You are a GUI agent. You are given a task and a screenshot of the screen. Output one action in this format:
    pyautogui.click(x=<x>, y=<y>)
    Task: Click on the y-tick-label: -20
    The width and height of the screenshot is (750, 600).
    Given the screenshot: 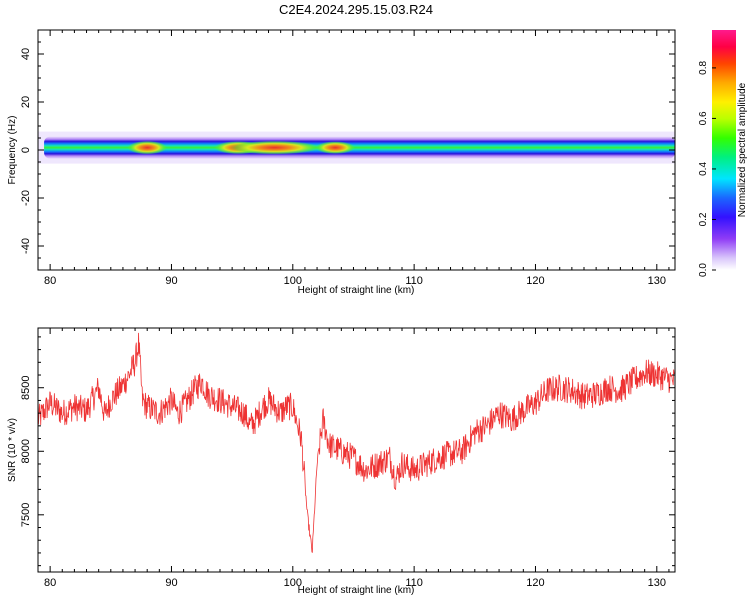 What is the action you would take?
    pyautogui.click(x=26, y=198)
    